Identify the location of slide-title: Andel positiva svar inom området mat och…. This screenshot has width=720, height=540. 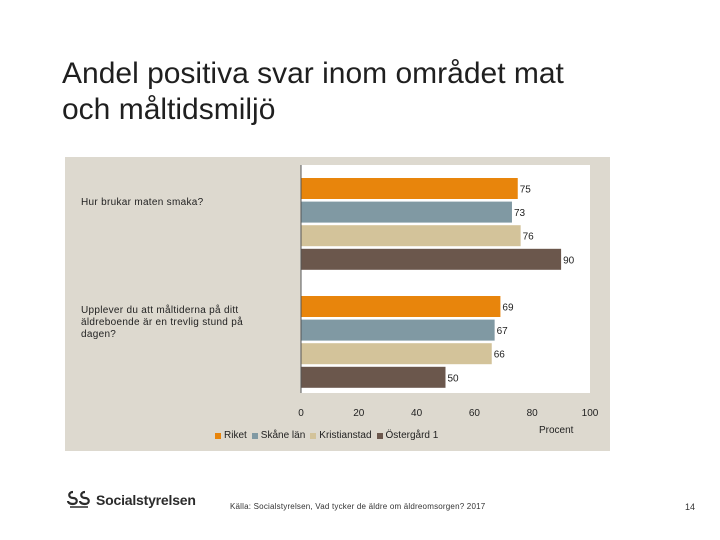
(372, 92).